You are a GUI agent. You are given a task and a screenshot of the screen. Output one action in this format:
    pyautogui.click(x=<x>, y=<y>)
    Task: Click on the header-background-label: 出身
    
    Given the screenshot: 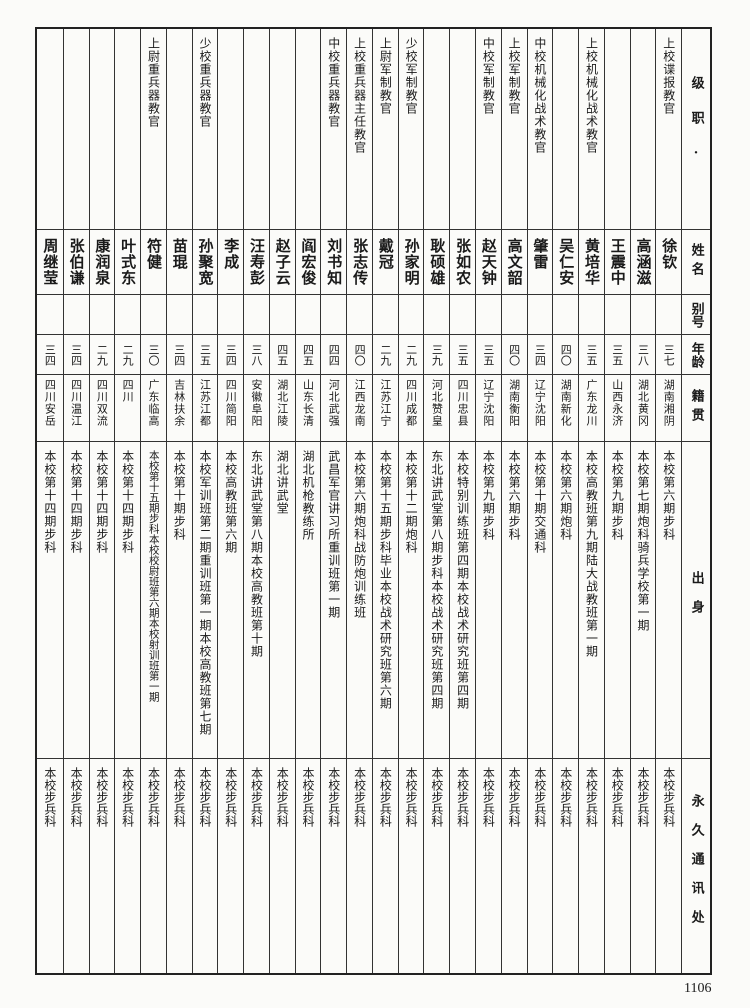 What is the action you would take?
    pyautogui.click(x=696, y=600)
    